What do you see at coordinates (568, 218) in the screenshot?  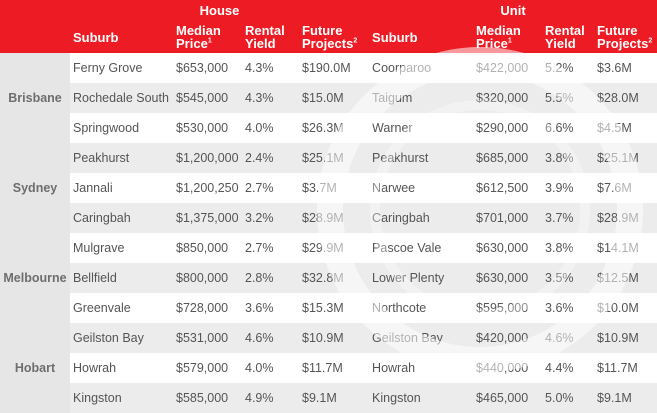 I see `unit-rental-yield-cell: 3.7%` at bounding box center [568, 218].